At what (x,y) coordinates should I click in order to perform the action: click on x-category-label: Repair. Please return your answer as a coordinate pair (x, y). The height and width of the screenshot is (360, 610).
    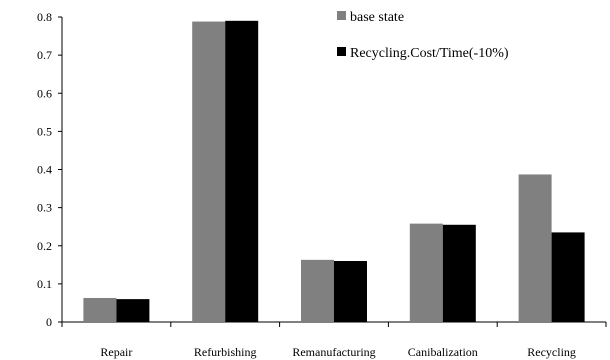
    Looking at the image, I should click on (116, 352).